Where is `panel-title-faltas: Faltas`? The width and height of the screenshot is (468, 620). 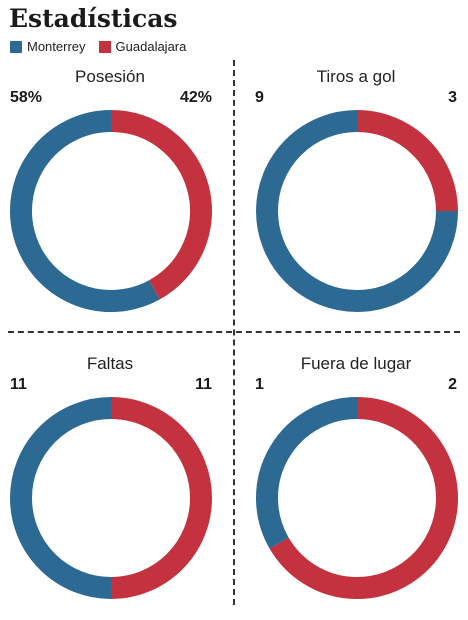
panel-title-faltas: Faltas is located at coordinates (110, 363).